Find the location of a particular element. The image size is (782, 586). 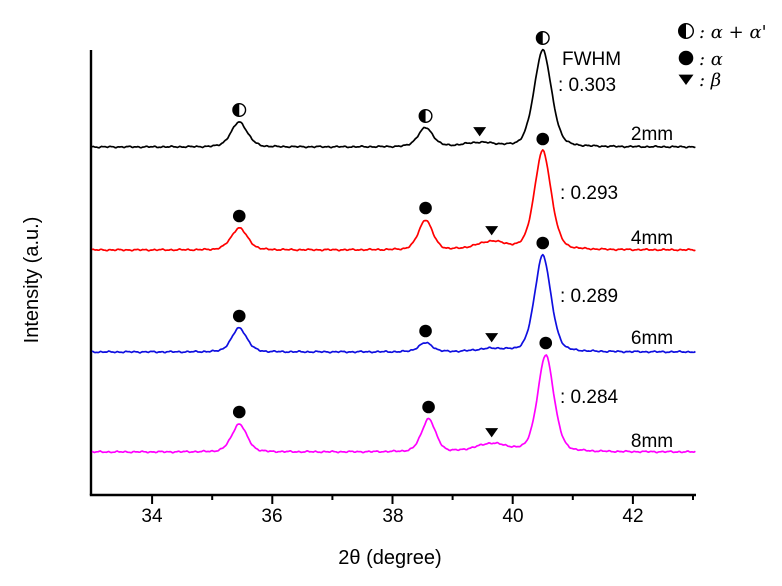

x-tick-label-36: 36 is located at coordinates (271, 516).